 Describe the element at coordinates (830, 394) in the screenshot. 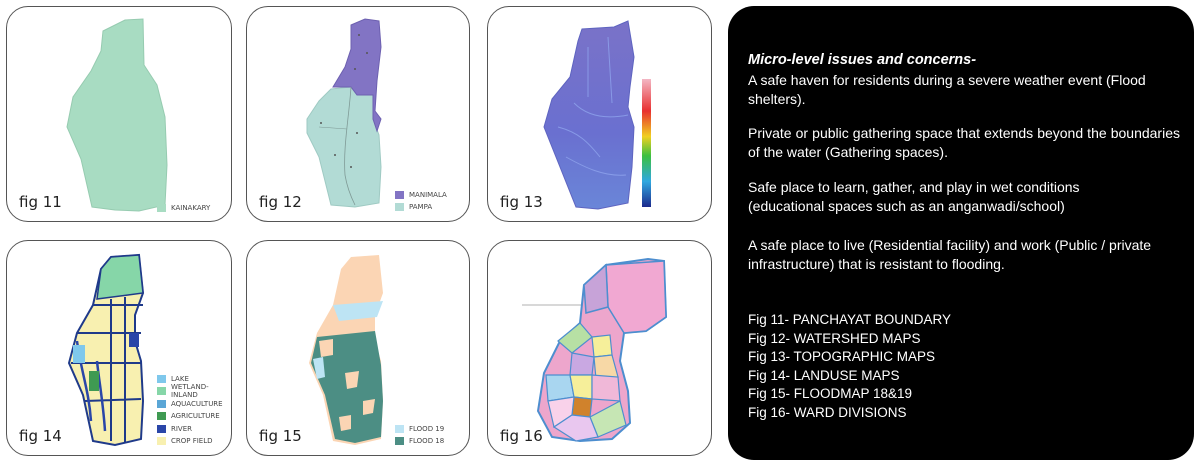

I see `caption: Fig 15- FLOODMAP 18&19` at that location.